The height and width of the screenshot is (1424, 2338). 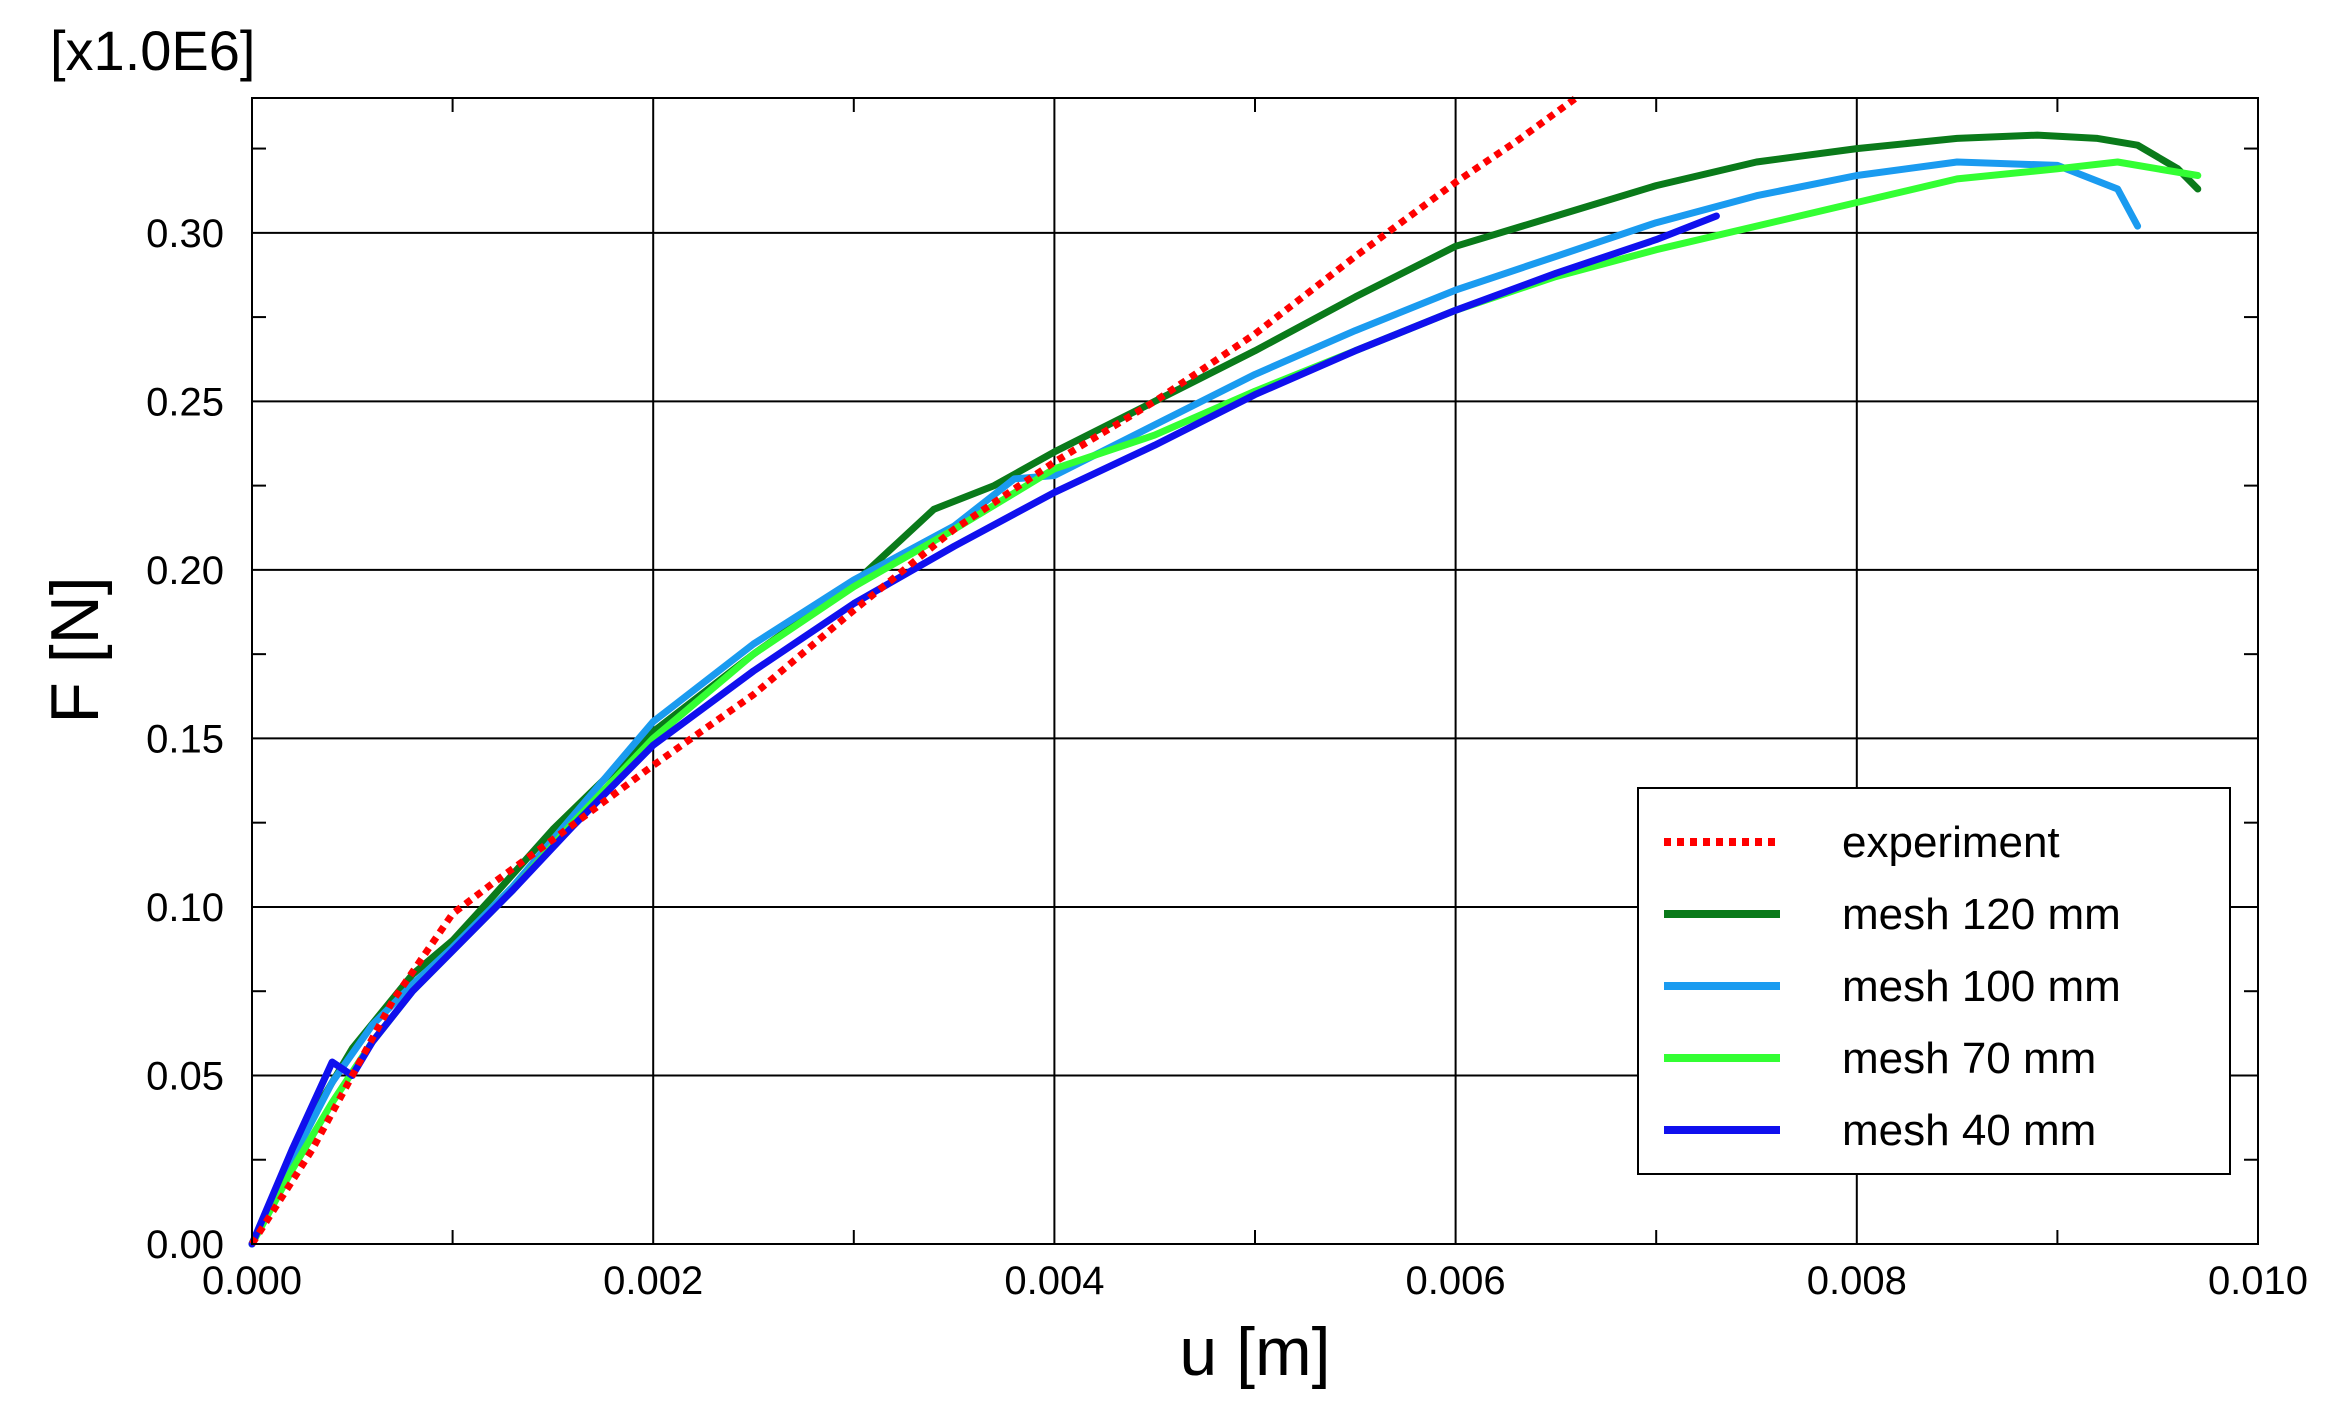 What do you see at coordinates (1054, 1281) in the screenshot?
I see `x-tick-label: 0.004` at bounding box center [1054, 1281].